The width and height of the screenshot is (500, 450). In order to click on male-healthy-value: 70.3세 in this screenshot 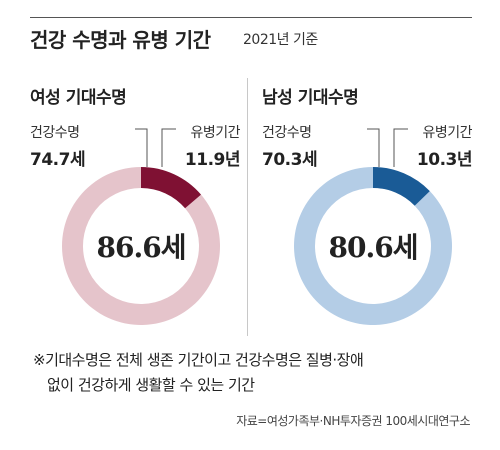, I will do `click(290, 160)`.